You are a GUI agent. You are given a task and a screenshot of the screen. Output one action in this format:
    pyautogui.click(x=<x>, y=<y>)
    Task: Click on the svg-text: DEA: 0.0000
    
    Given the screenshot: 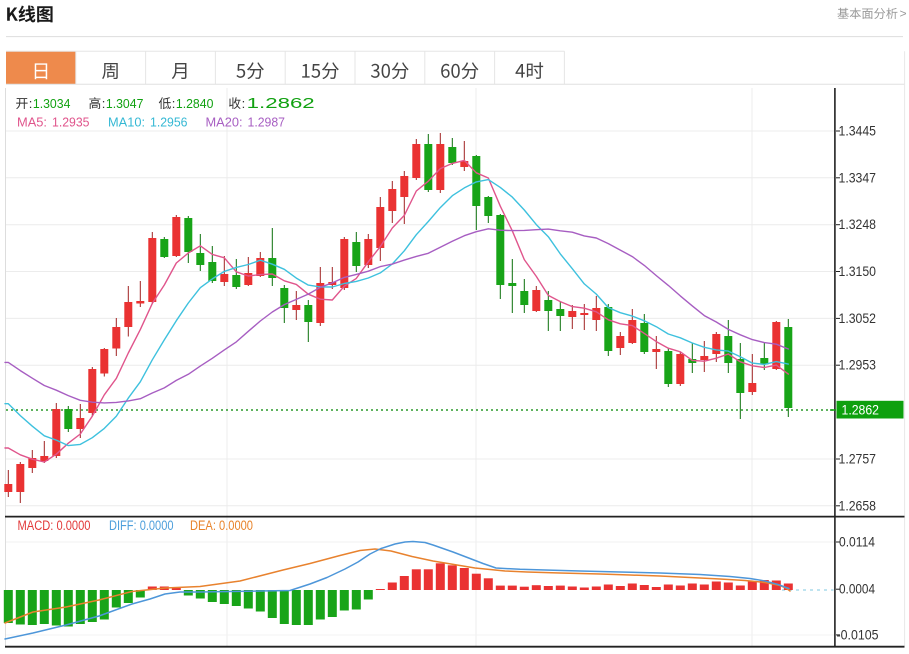 What is the action you would take?
    pyautogui.click(x=221, y=525)
    